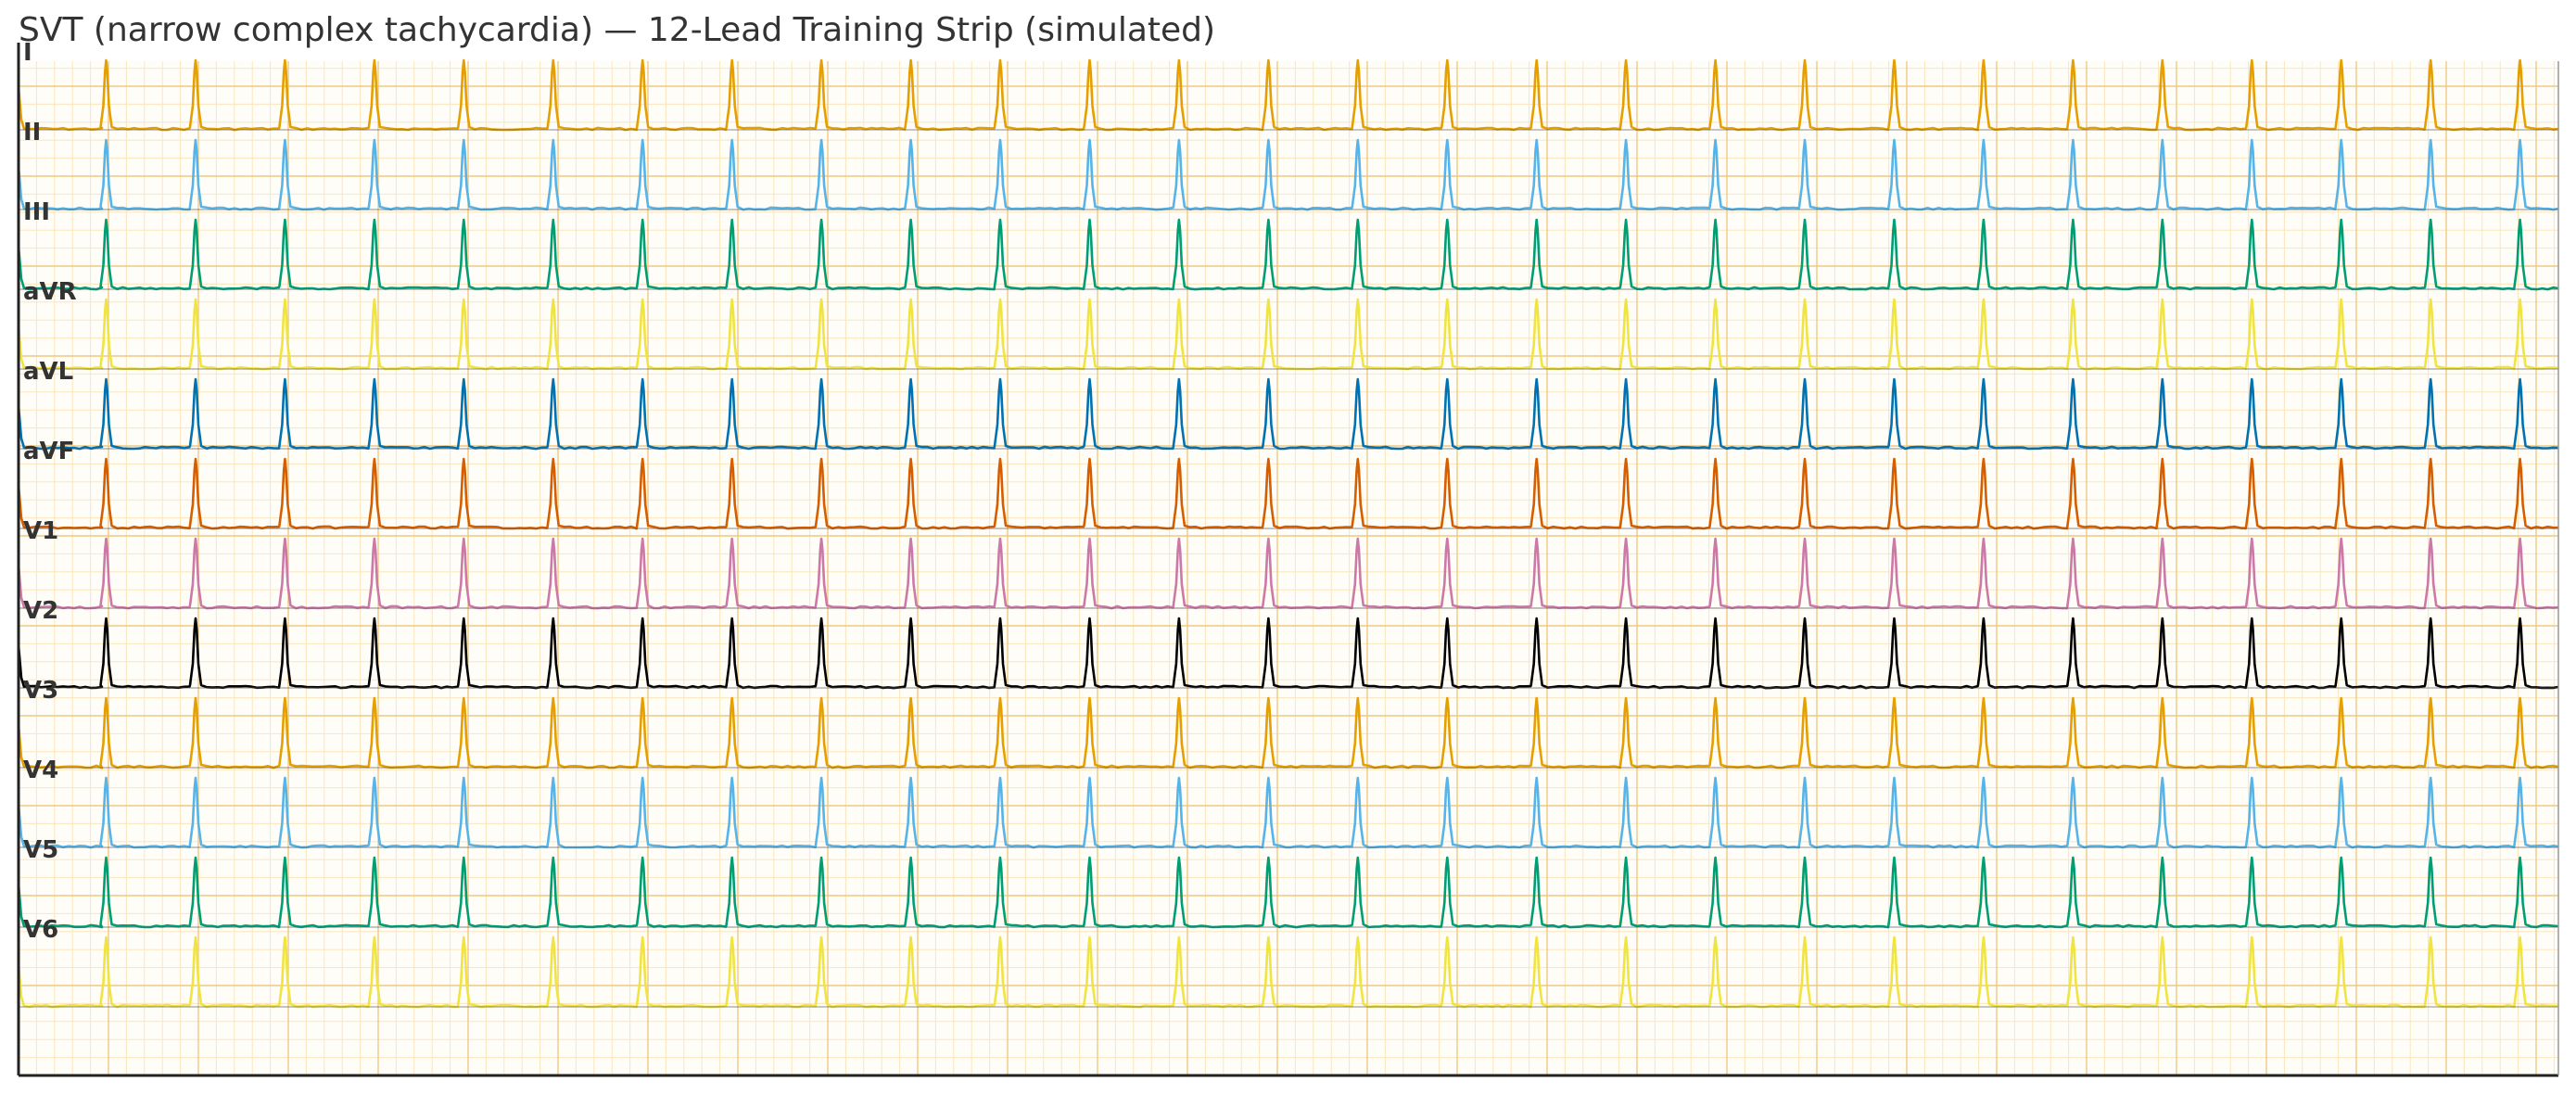 This screenshot has width=2576, height=1094. I want to click on lead-label-i: I, so click(27, 53).